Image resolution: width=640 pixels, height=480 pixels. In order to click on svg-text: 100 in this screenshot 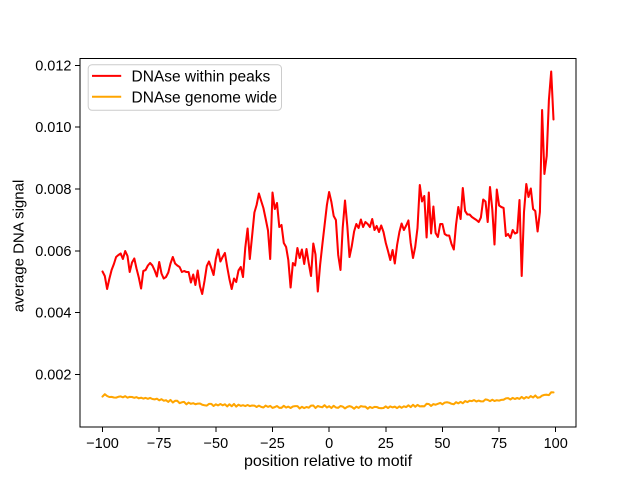, I will do `click(556, 444)`.